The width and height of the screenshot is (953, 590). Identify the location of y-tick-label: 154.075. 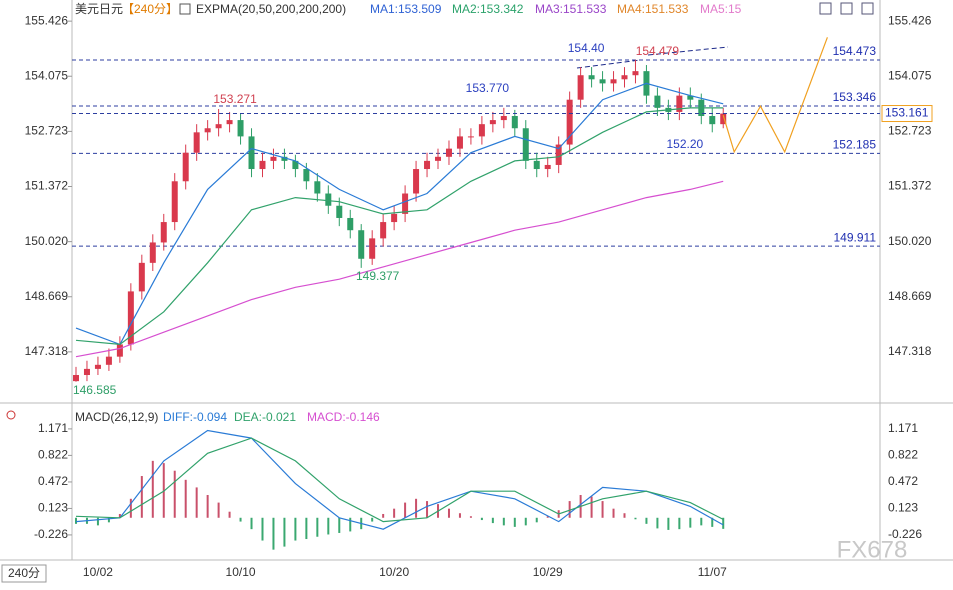
(910, 75).